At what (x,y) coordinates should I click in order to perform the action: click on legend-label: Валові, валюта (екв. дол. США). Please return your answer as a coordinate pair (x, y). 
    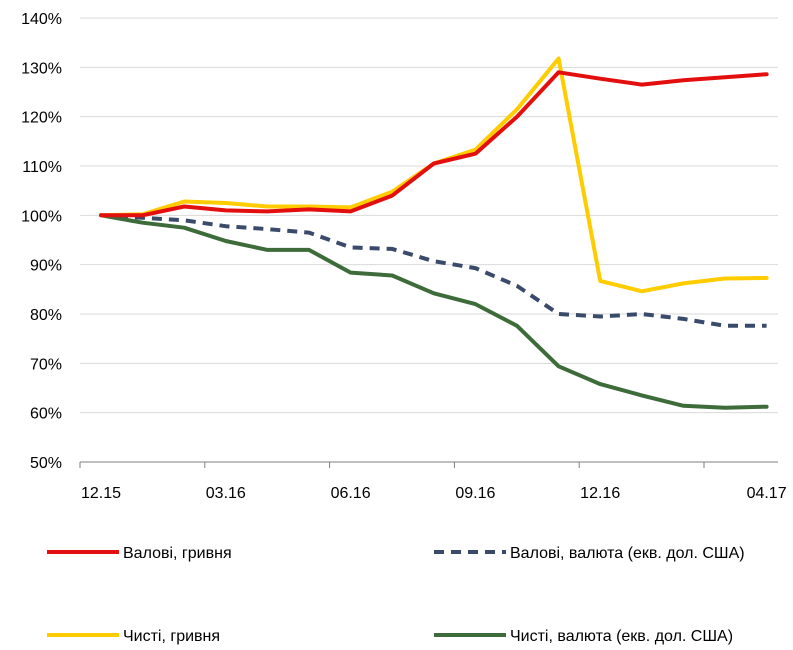
    Looking at the image, I should click on (627, 553).